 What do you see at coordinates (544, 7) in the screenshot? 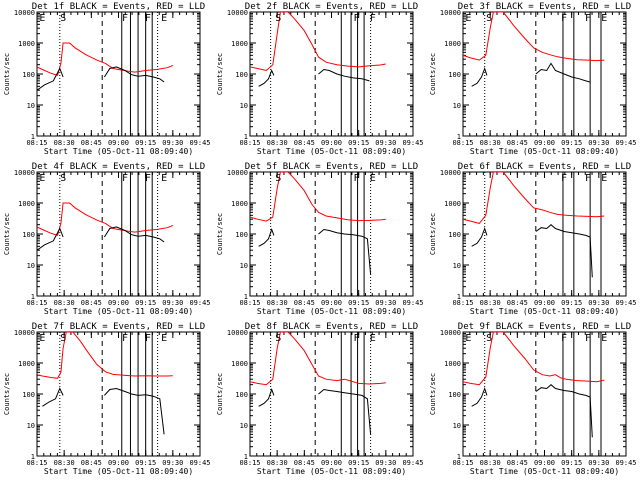
I see `panel-title: Det 3f BLACK = Events, RED = LLD` at bounding box center [544, 7].